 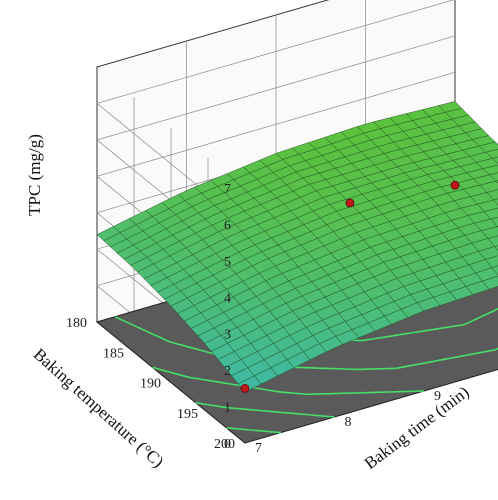 What do you see at coordinates (258, 448) in the screenshot?
I see `time-tick-label: 7` at bounding box center [258, 448].